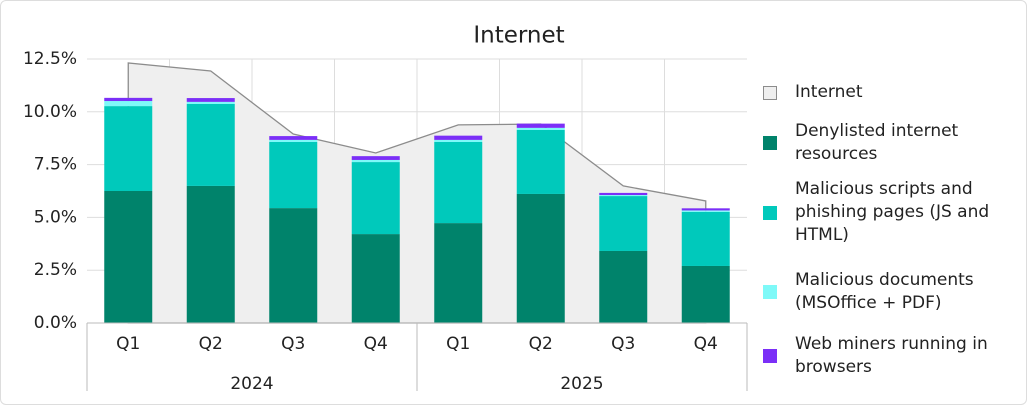  I want to click on legend-item: Internet, so click(893, 92).